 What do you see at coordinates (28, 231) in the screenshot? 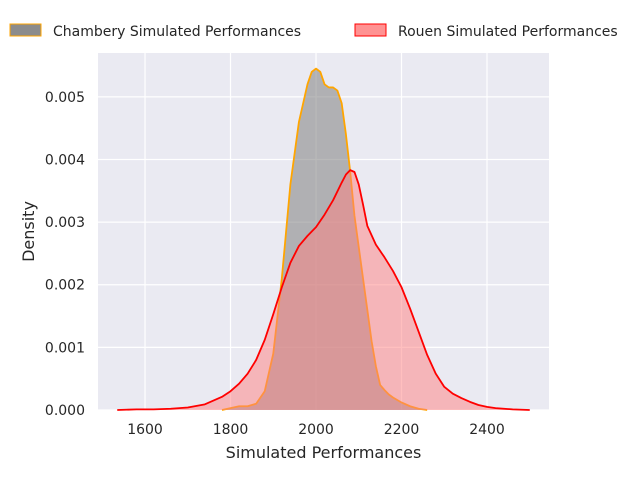
I see `y-axis-title: Density` at bounding box center [28, 231].